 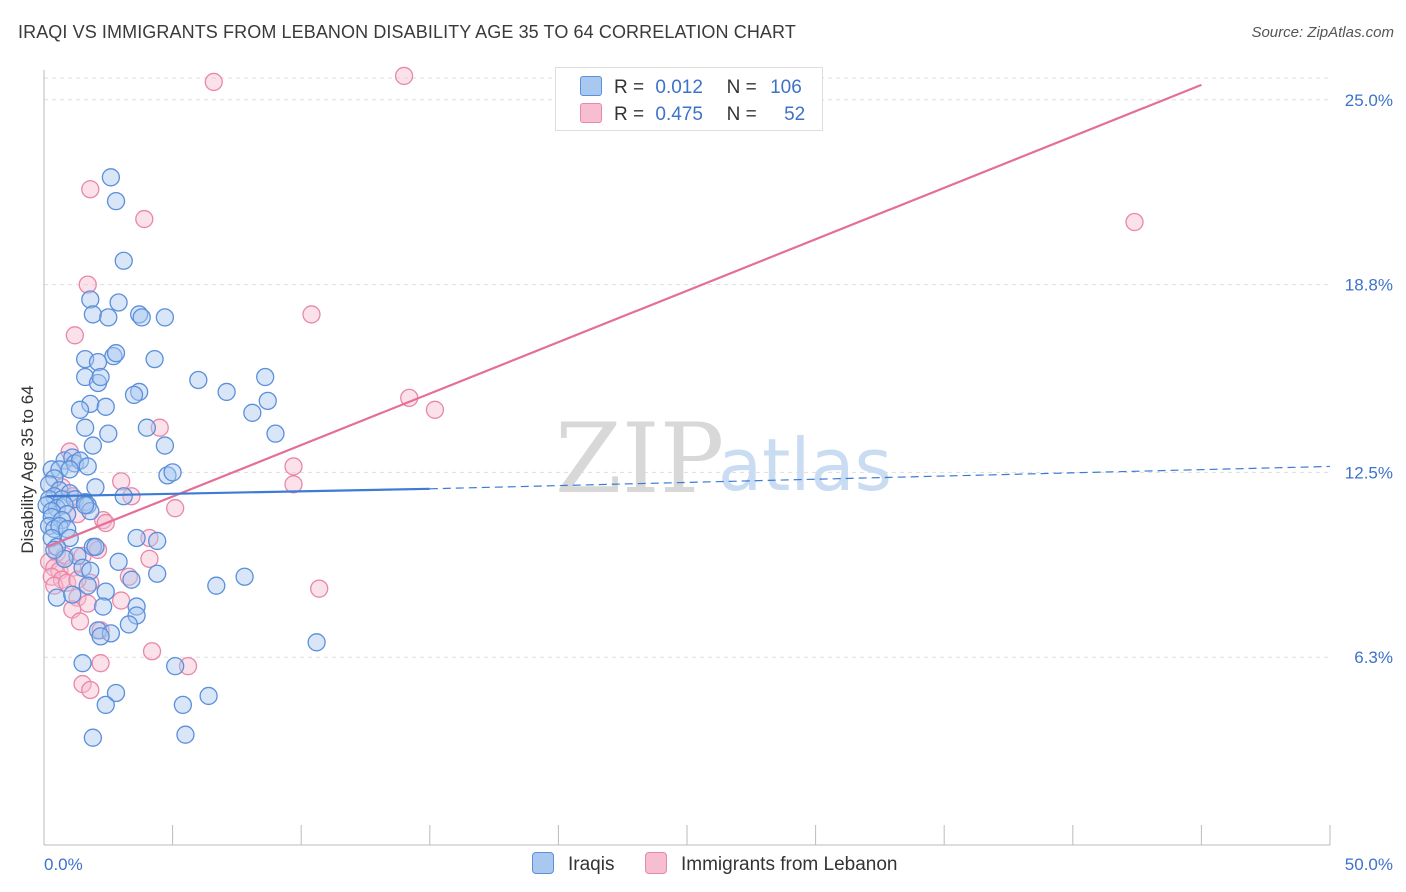 I want to click on iraqi-points, so click(x=181, y=457).